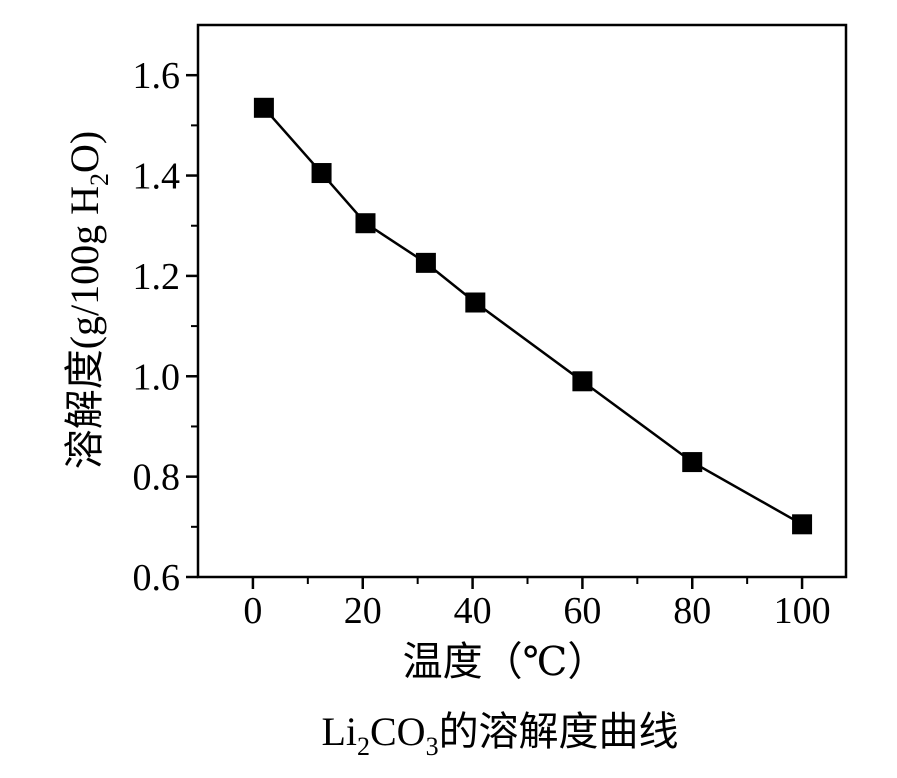  I want to click on x-axis-ticks: 0 20 40 60 80 100, so click(537, 604).